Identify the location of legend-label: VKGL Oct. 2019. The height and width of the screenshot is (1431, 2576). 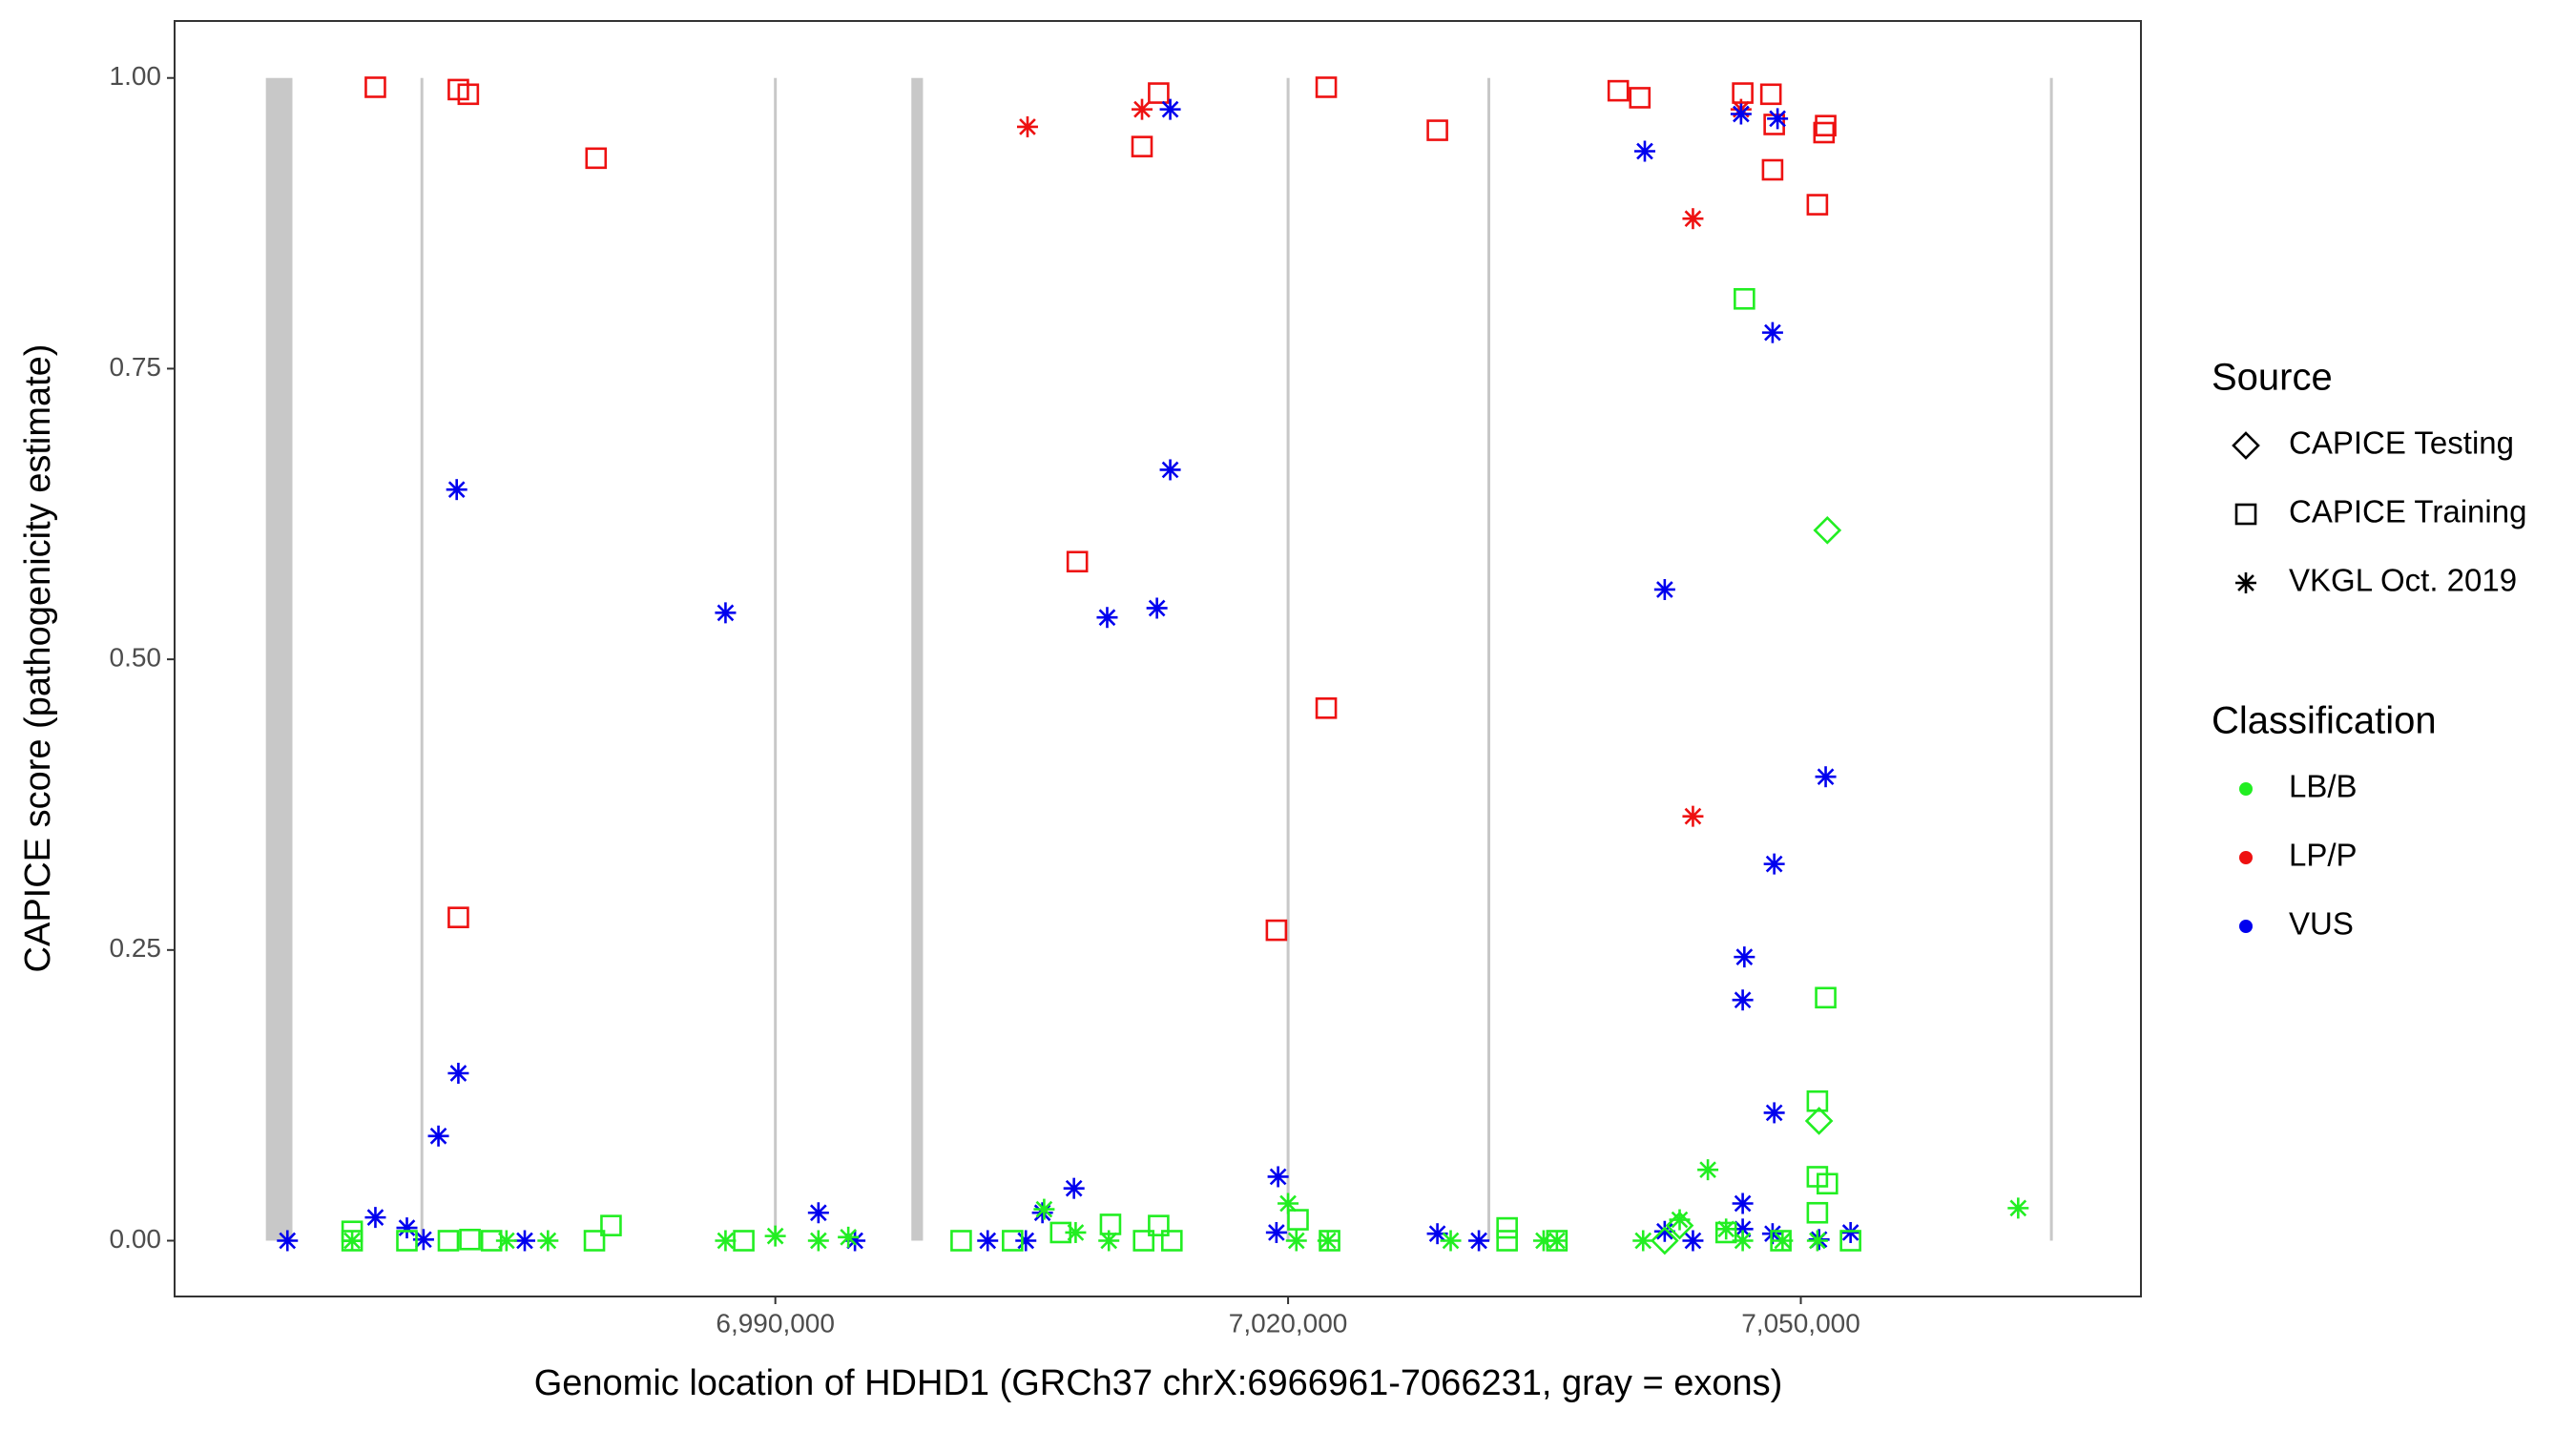
(2403, 580).